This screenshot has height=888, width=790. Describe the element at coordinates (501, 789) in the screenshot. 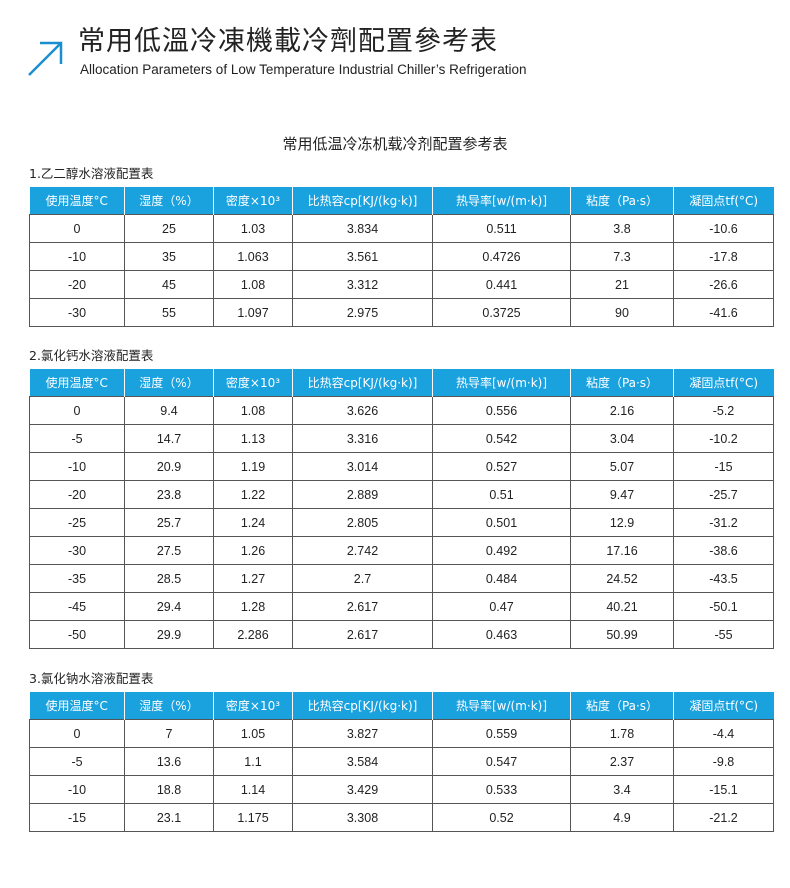

I see `table-cell: 0.533` at that location.